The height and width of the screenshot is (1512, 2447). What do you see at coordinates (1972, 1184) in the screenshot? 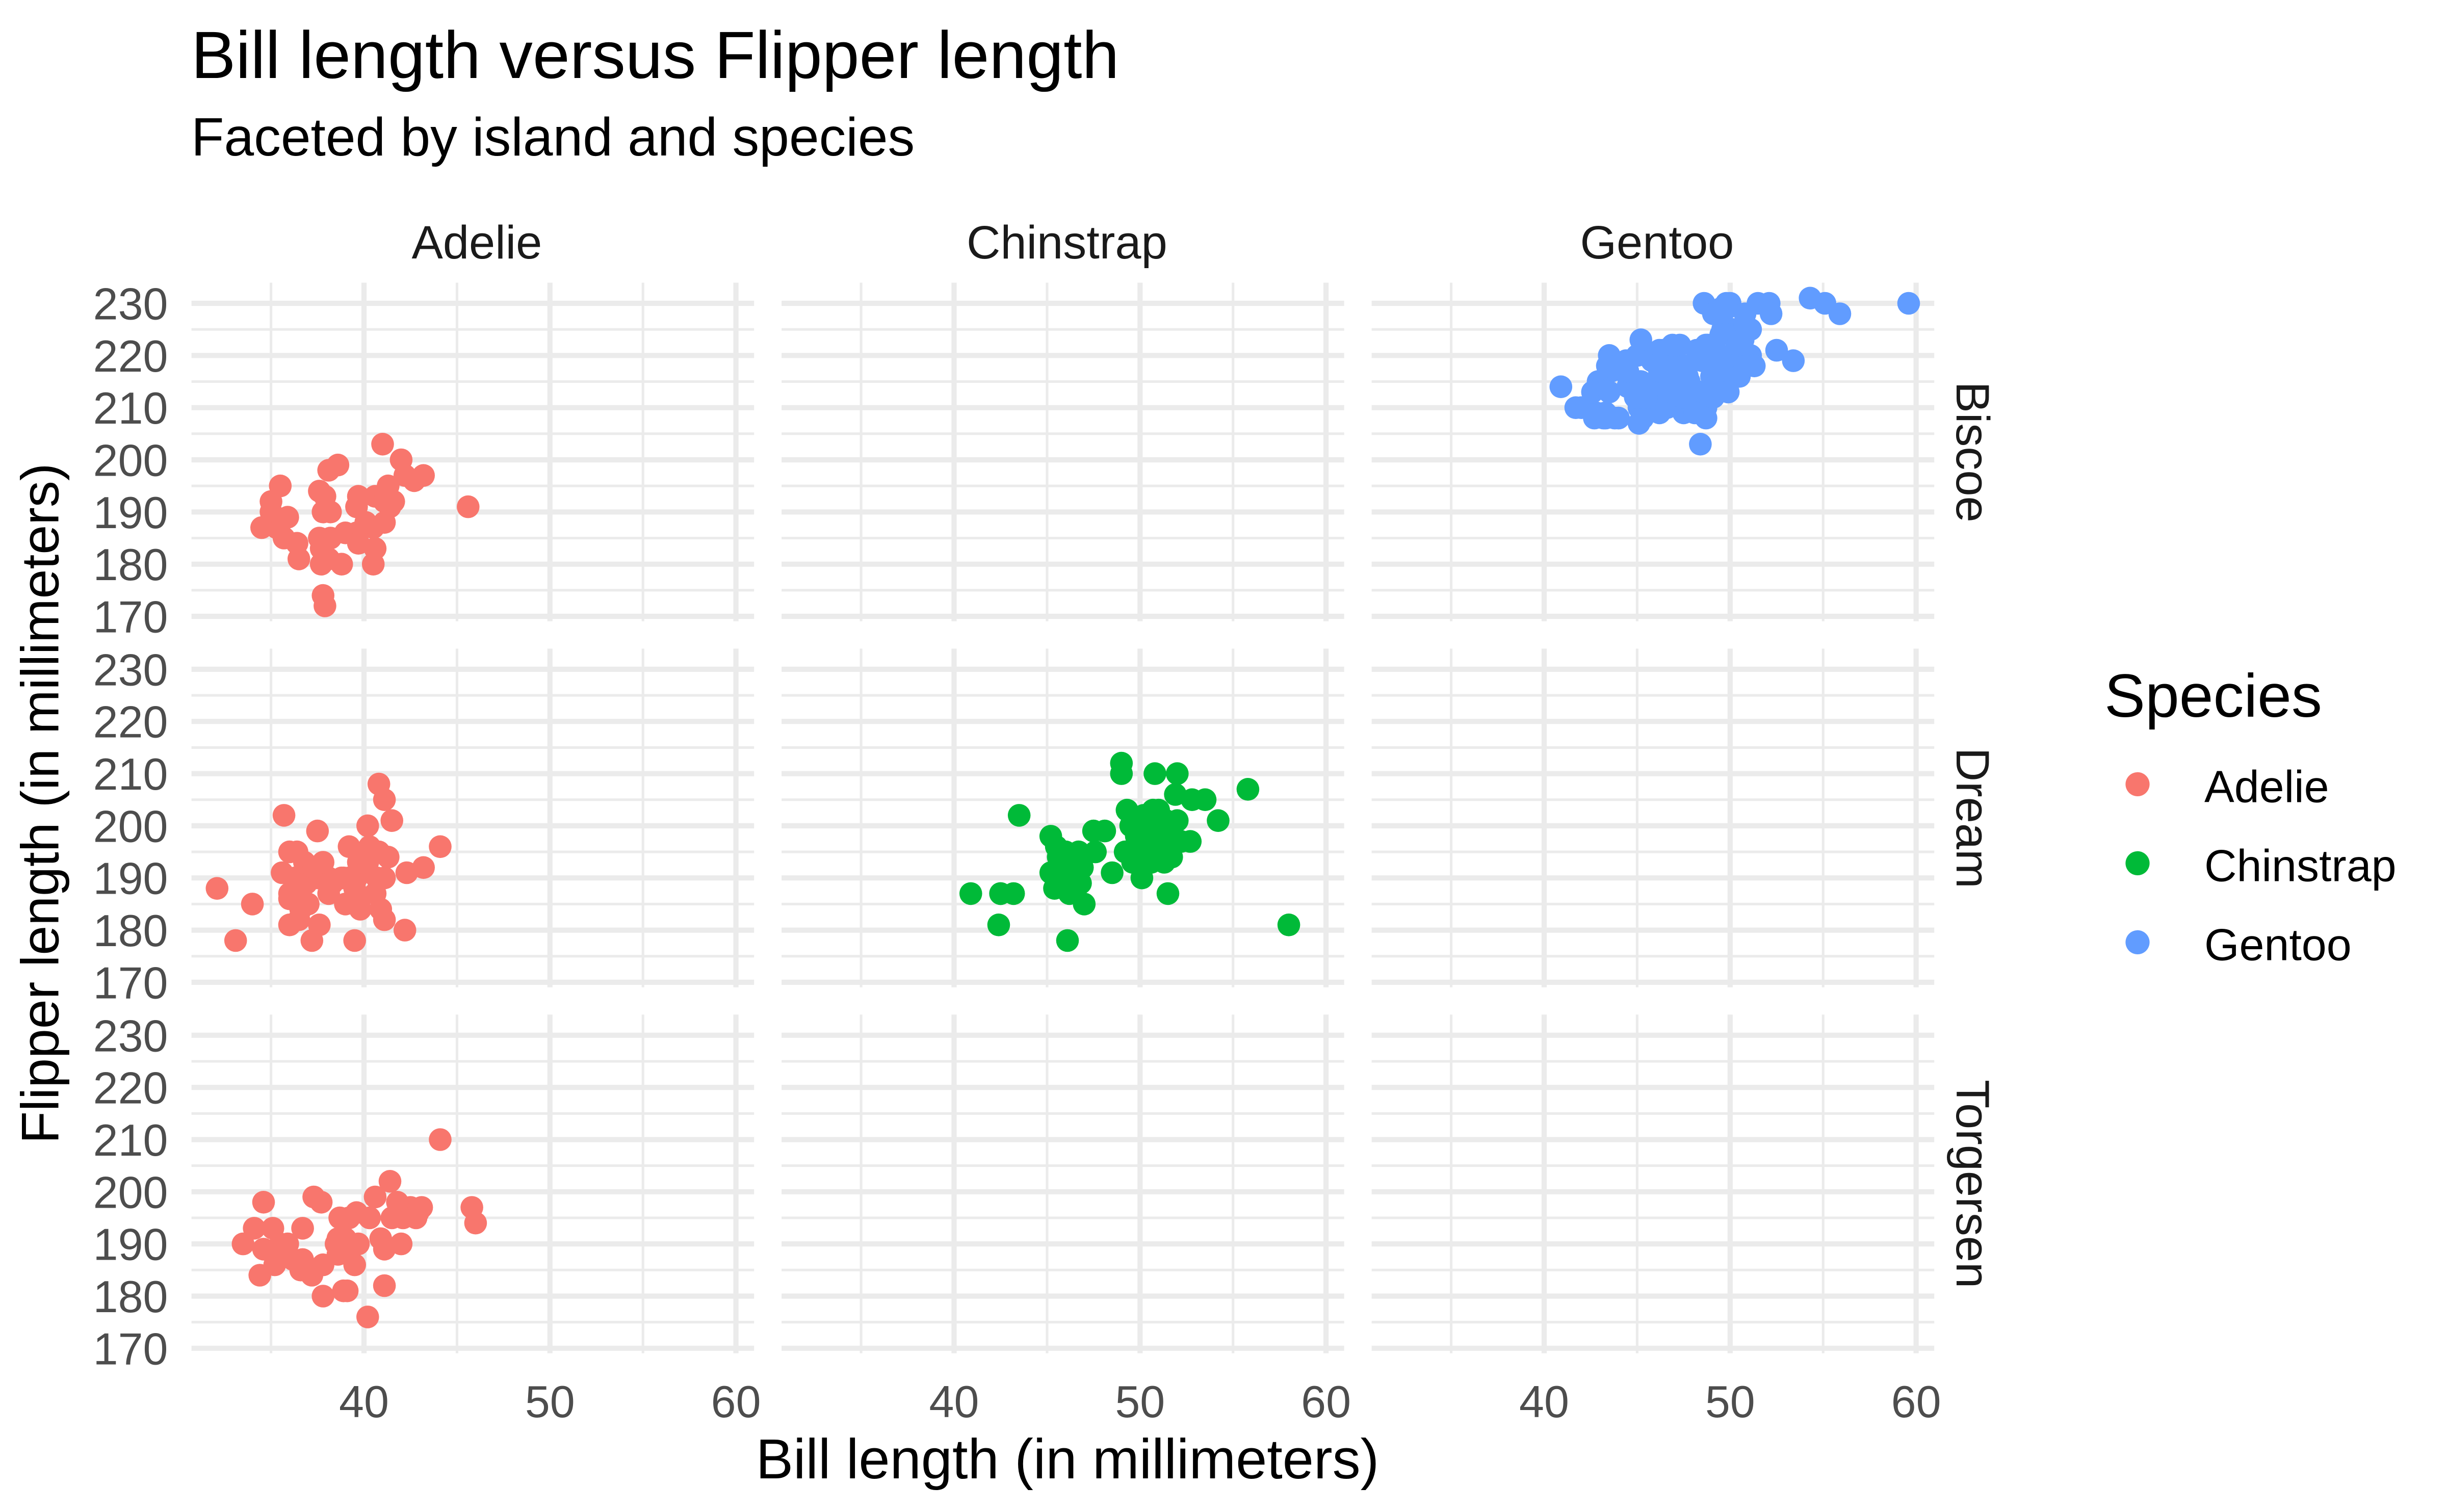
I see `svg-text: Torgersen` at bounding box center [1972, 1184].